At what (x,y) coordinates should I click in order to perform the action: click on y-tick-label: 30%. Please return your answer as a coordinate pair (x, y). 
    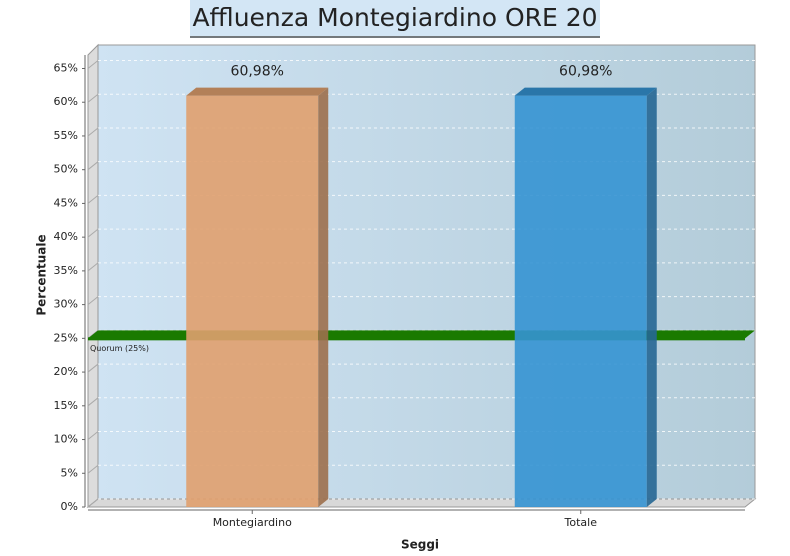
    Looking at the image, I should click on (66, 304).